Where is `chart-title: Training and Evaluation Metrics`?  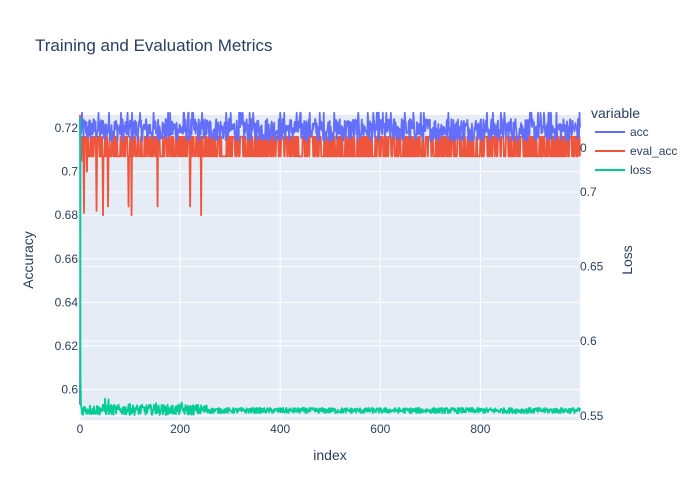 chart-title: Training and Evaluation Metrics is located at coordinates (154, 45).